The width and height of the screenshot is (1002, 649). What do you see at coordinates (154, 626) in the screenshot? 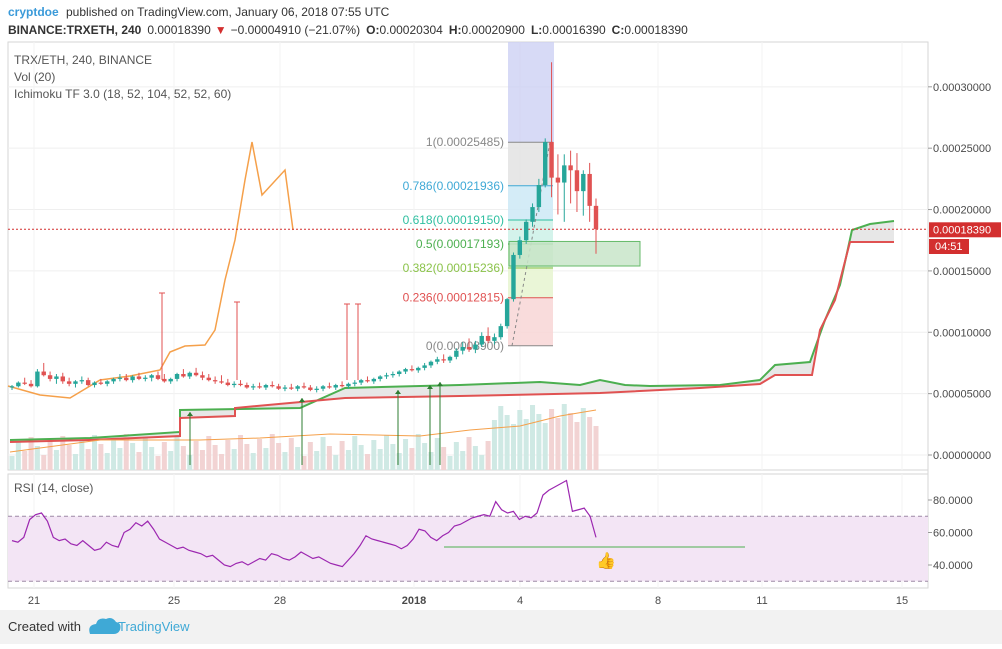
I see `tradingview-brand: TradingView` at bounding box center [154, 626].